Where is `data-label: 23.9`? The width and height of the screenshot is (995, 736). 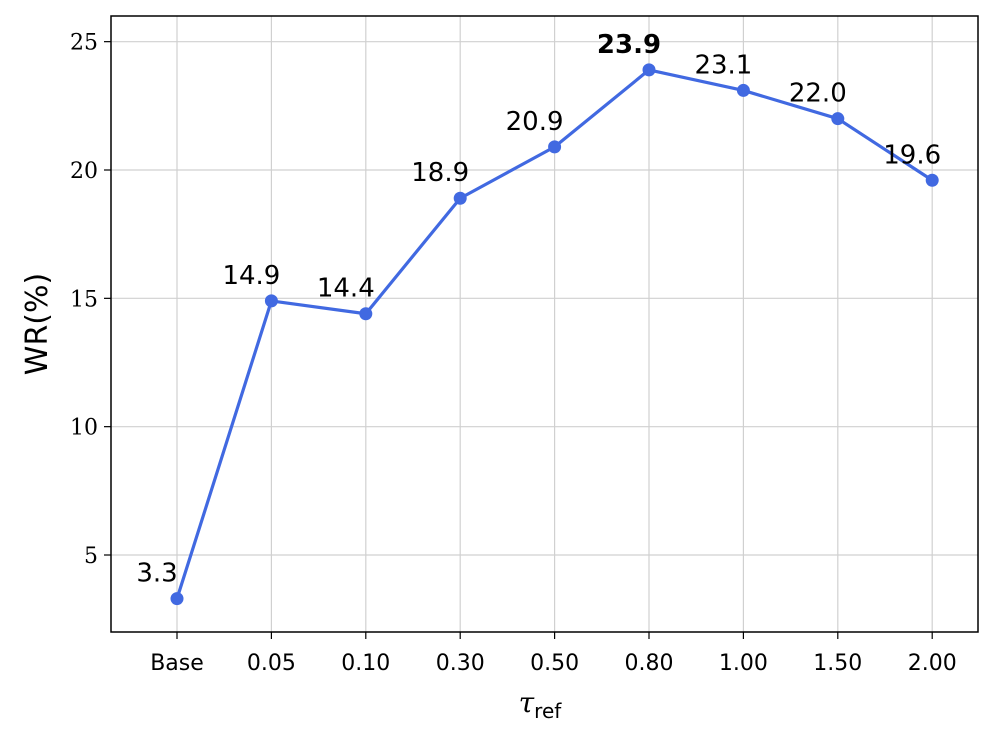
data-label: 23.9 is located at coordinates (629, 45).